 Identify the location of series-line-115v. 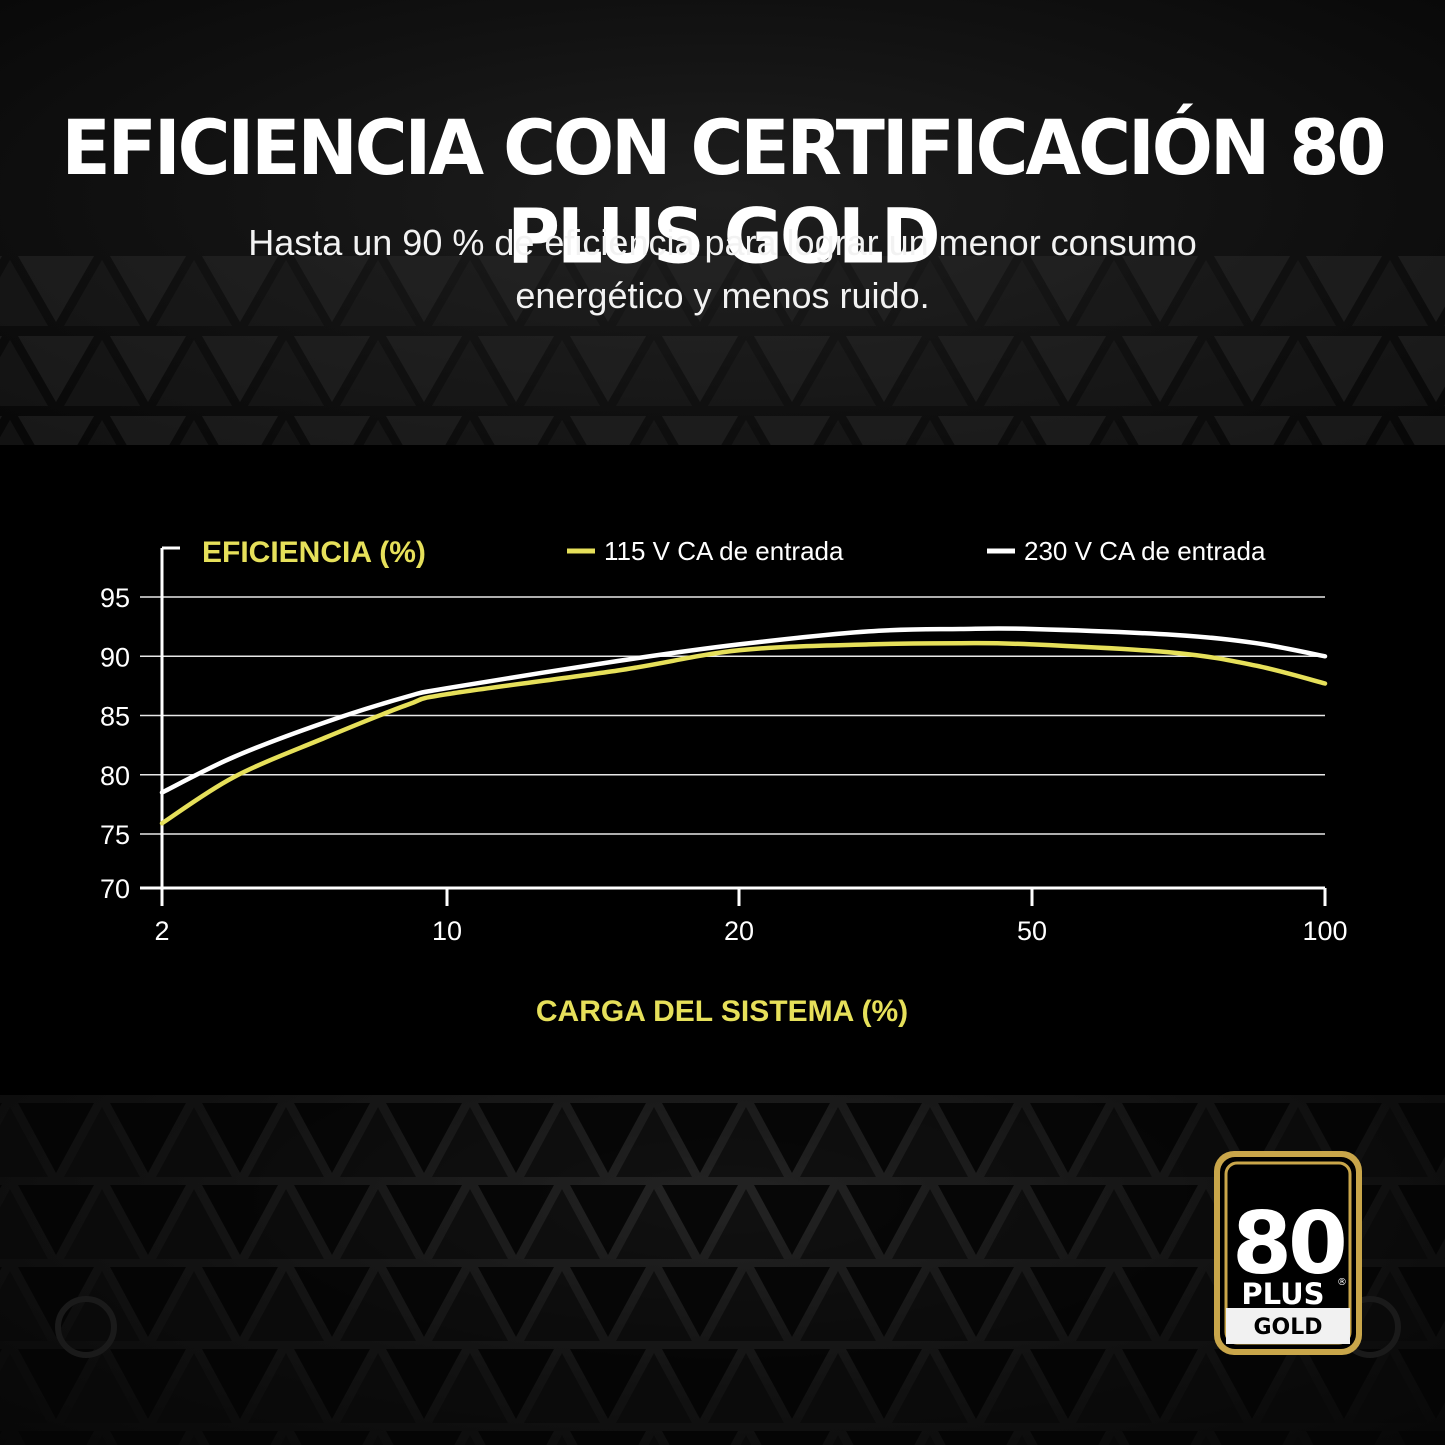
(743, 733).